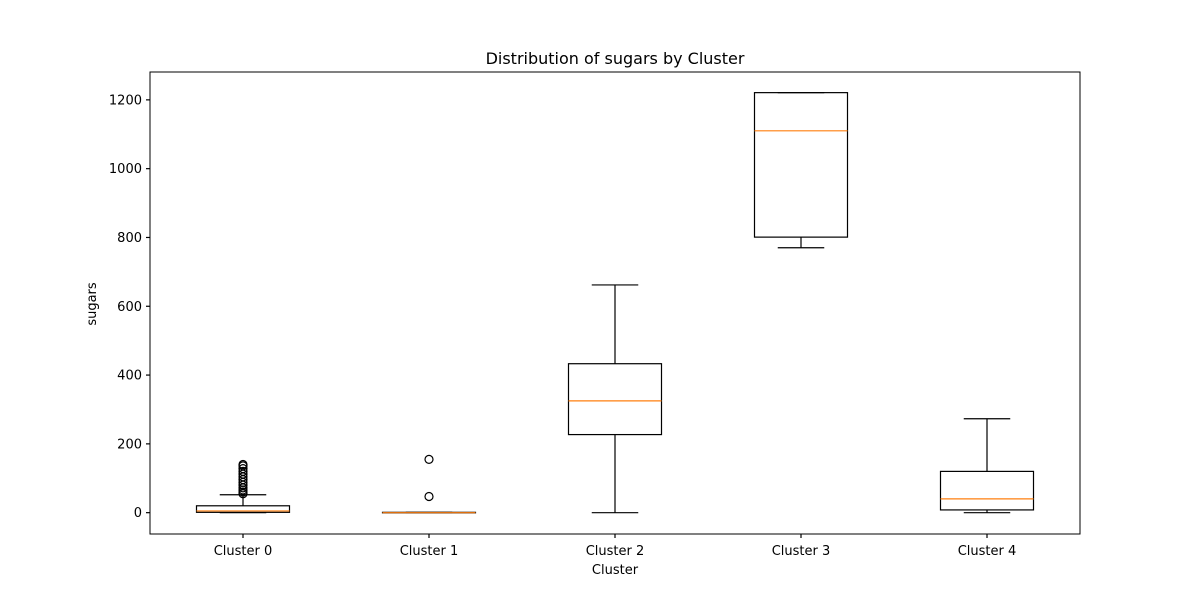 This screenshot has height=604, width=1200. I want to click on y-tick-label: 0, so click(138, 513).